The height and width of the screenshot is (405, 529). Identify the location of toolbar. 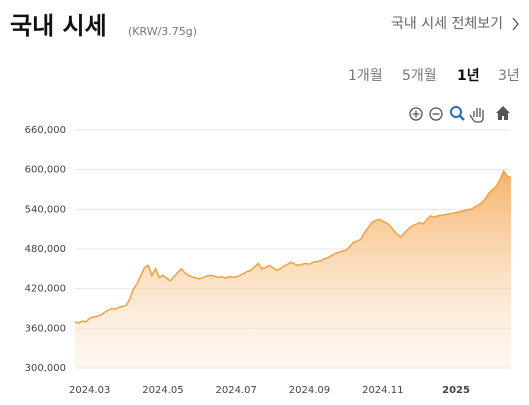
(459, 114).